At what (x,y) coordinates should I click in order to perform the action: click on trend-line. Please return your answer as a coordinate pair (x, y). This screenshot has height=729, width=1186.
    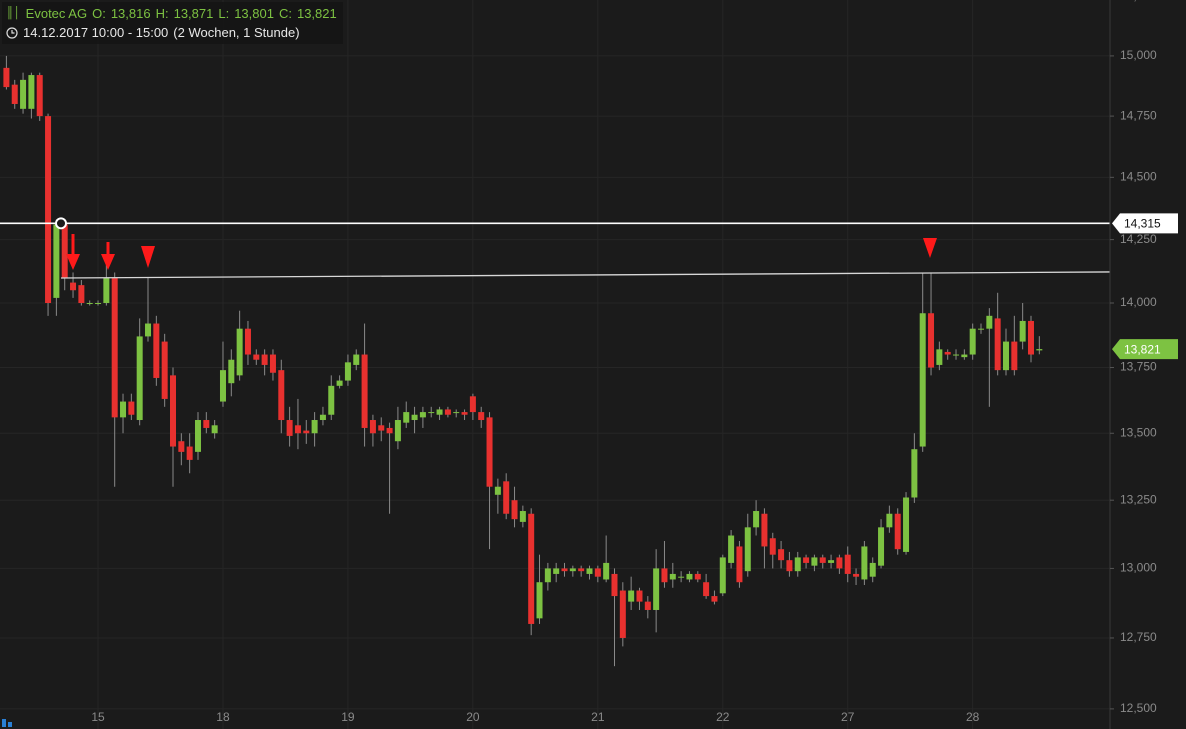
    Looking at the image, I should click on (585, 275).